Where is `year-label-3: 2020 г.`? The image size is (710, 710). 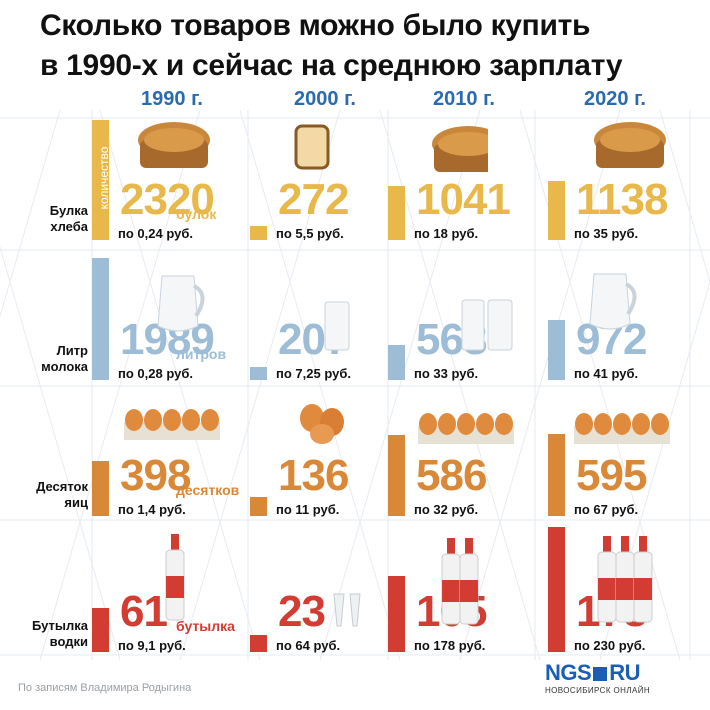 year-label-3: 2020 г. is located at coordinates (615, 99).